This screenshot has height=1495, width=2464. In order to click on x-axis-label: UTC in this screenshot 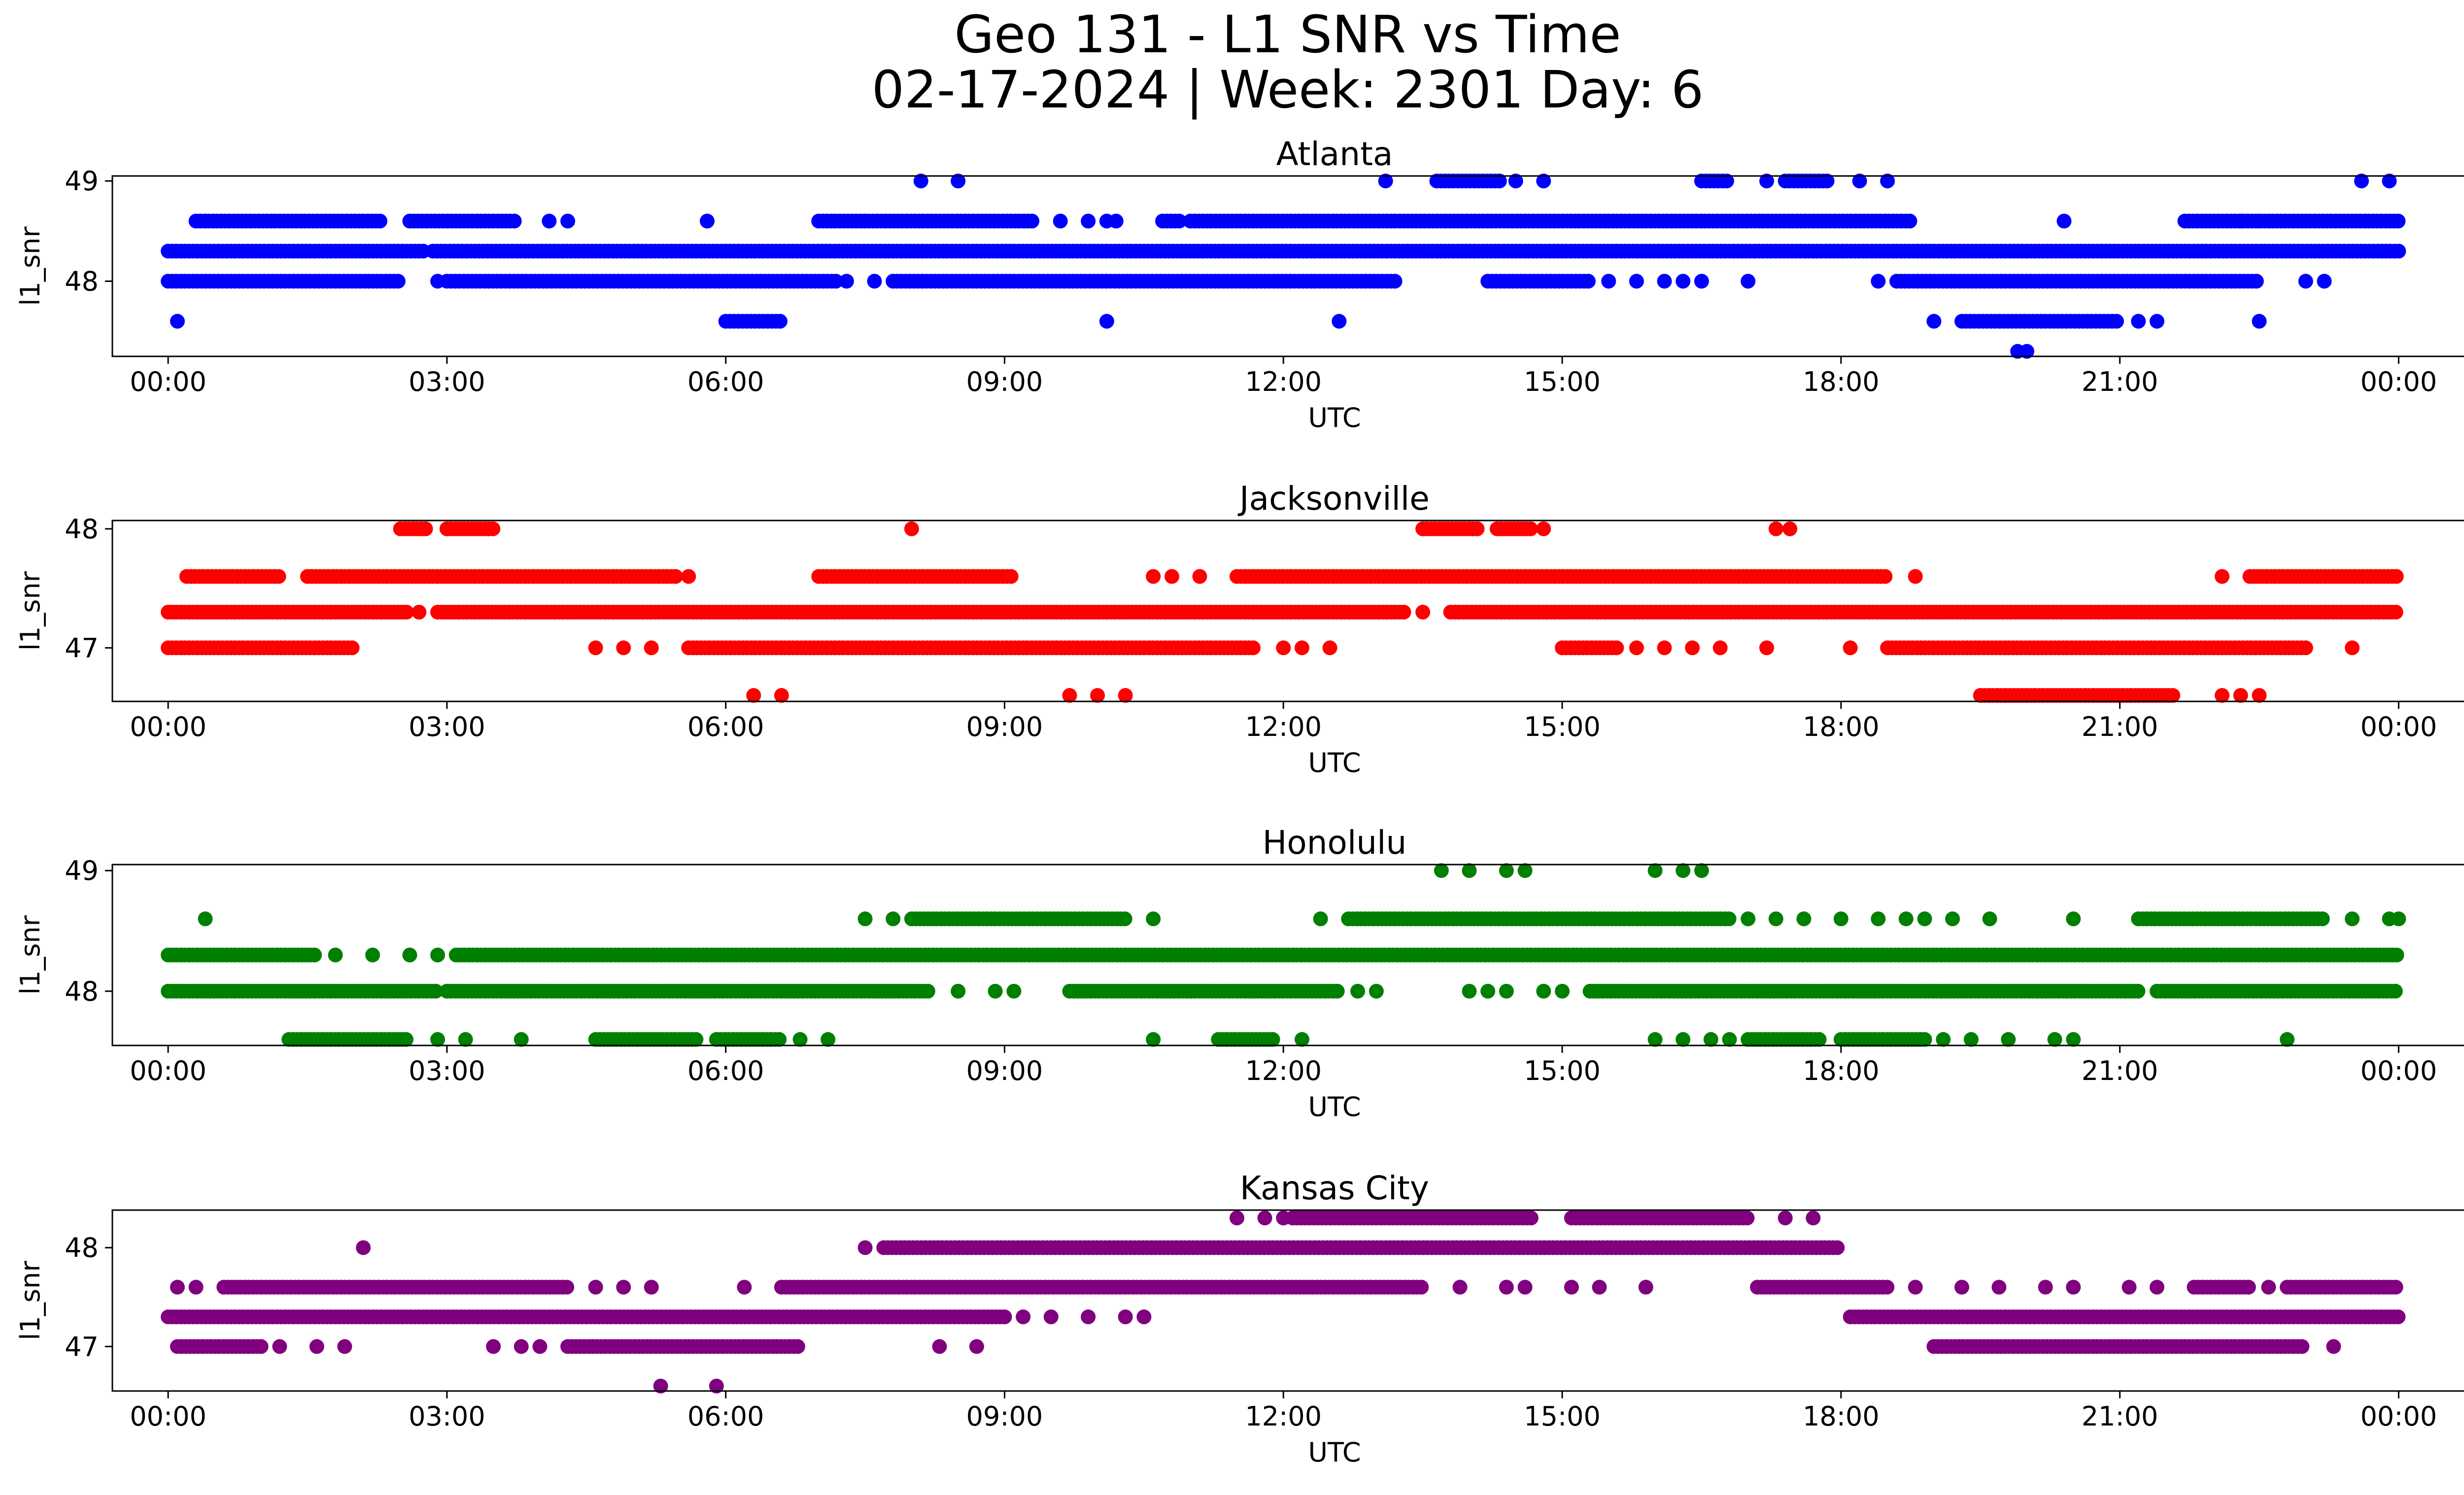, I will do `click(1334, 1106)`.